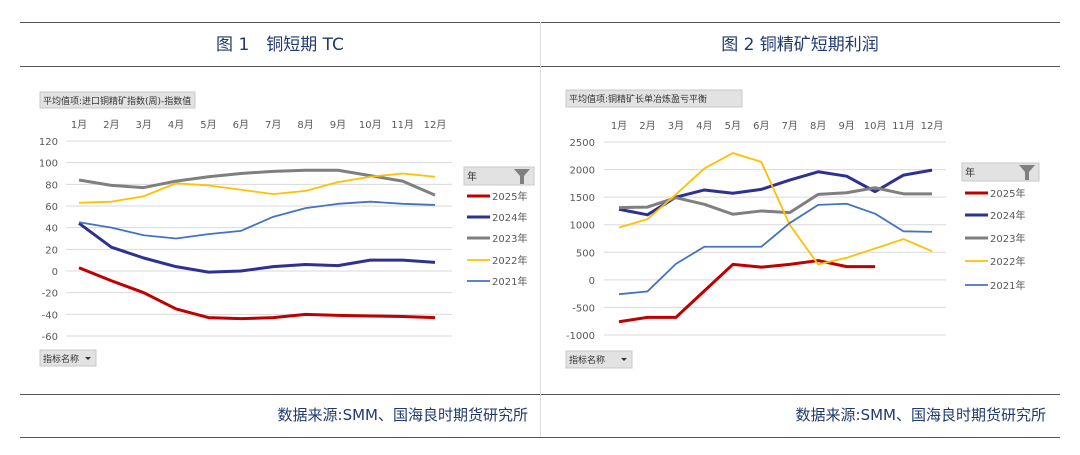 The height and width of the screenshot is (455, 1080). What do you see at coordinates (585, 253) in the screenshot?
I see `y-tick-label: 500` at bounding box center [585, 253].